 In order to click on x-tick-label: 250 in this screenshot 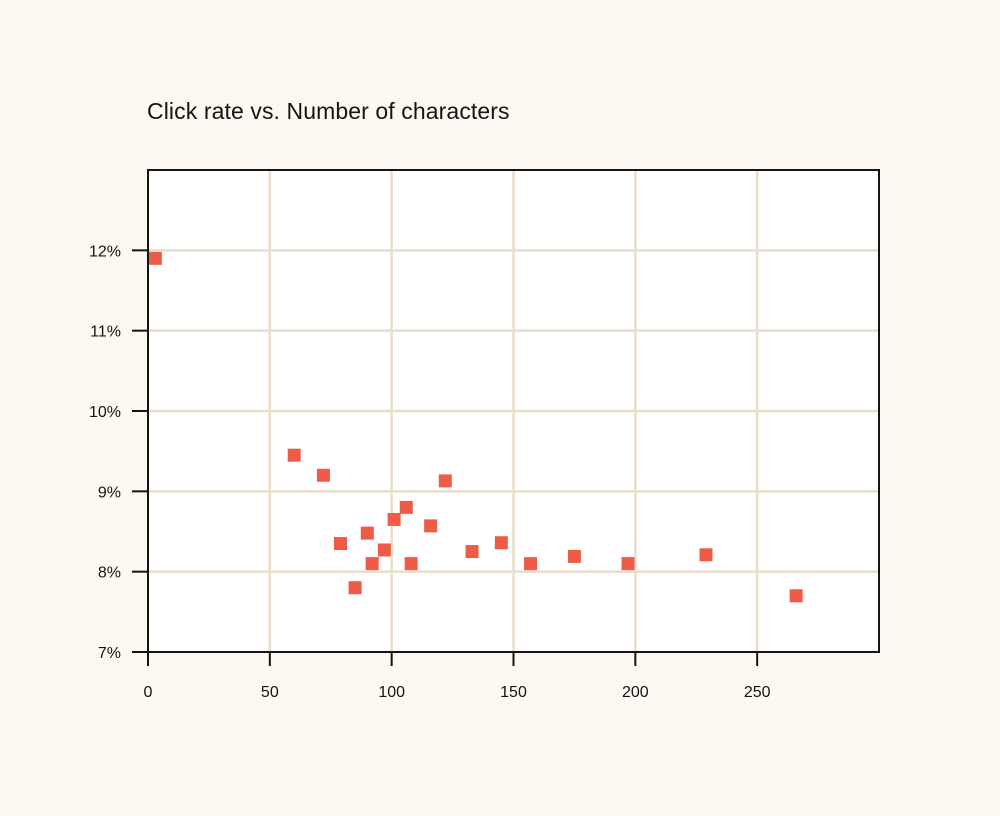, I will do `click(757, 692)`.